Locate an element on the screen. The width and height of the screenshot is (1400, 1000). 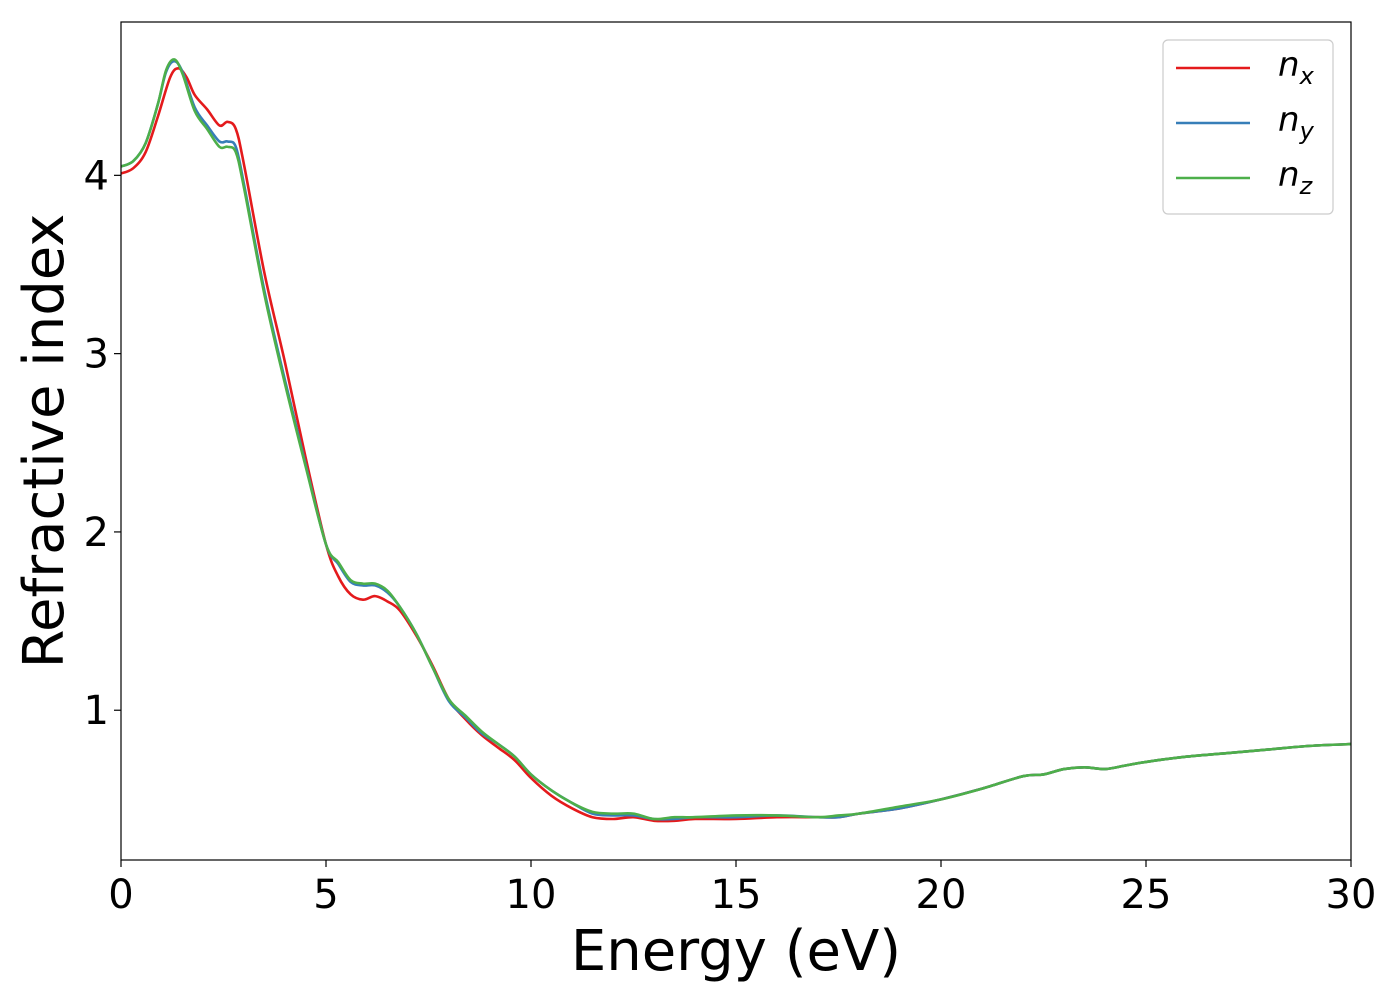
legend-box is located at coordinates (1248, 127).